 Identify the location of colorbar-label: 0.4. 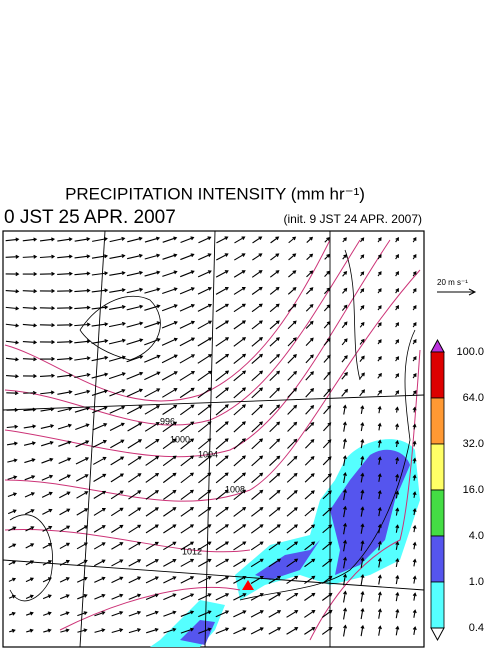
(476, 628).